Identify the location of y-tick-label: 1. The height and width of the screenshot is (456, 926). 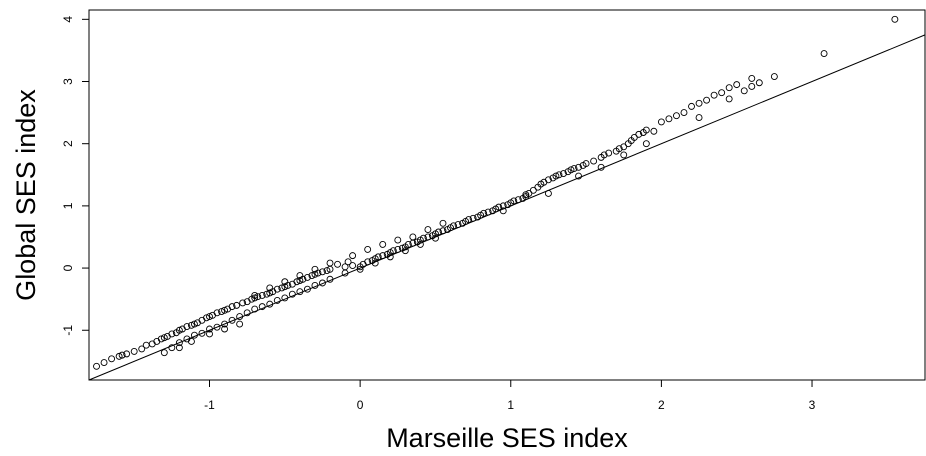
(68, 205).